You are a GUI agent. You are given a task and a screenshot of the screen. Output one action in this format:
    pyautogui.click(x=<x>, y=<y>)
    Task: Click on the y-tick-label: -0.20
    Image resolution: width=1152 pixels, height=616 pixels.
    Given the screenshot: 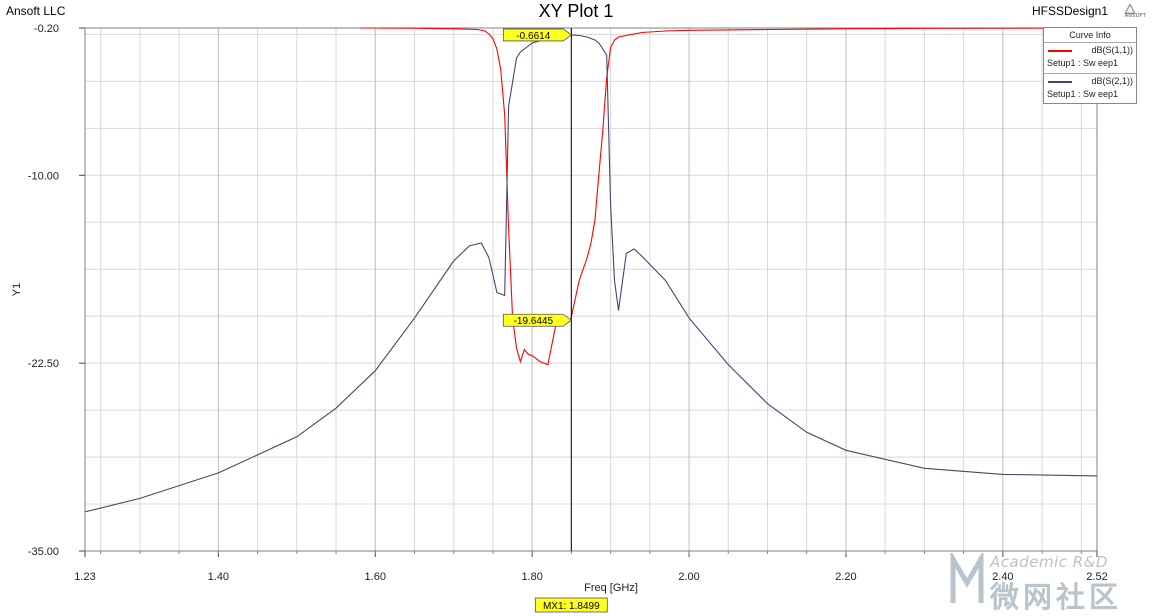 What is the action you would take?
    pyautogui.click(x=46, y=29)
    